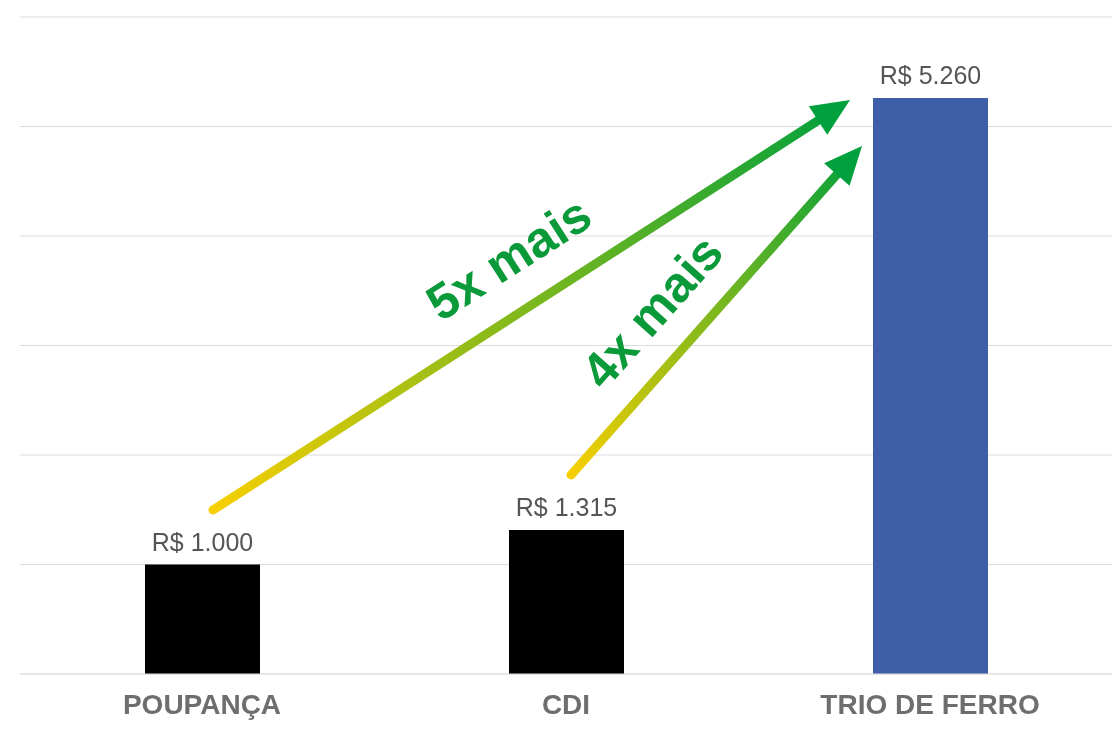  I want to click on data-label: R$ 1.315, so click(566, 507).